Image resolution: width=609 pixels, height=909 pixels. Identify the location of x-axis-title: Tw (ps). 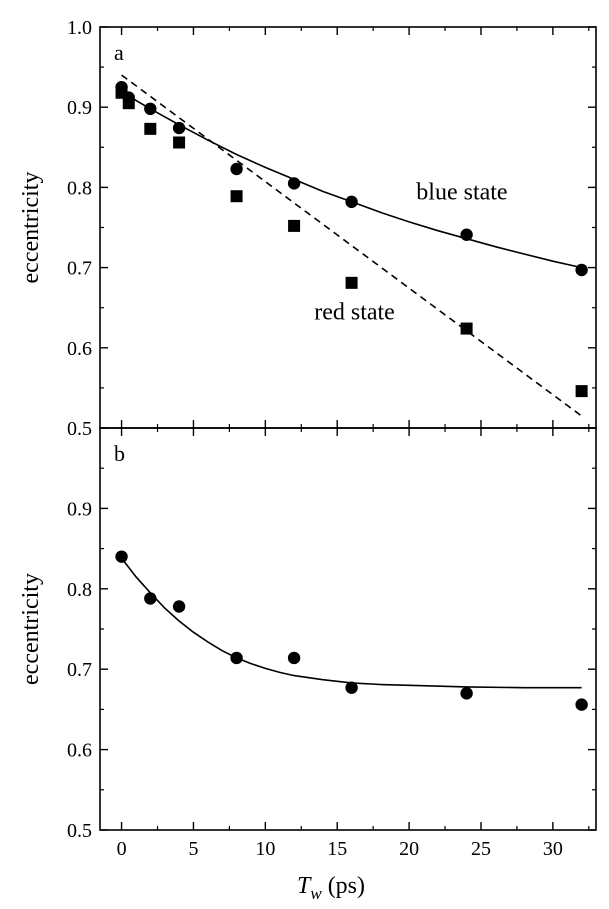
(331, 888).